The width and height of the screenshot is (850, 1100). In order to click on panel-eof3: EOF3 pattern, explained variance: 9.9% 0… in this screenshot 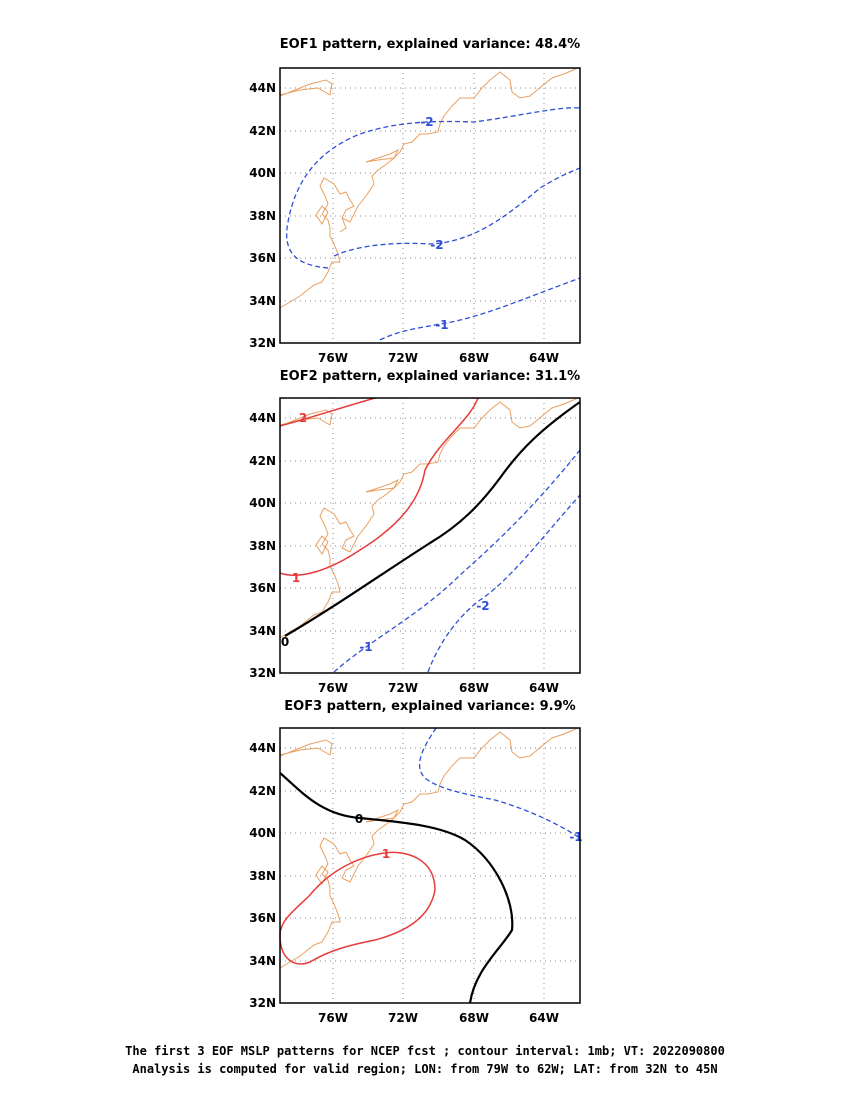, I will do `click(415, 862)`.